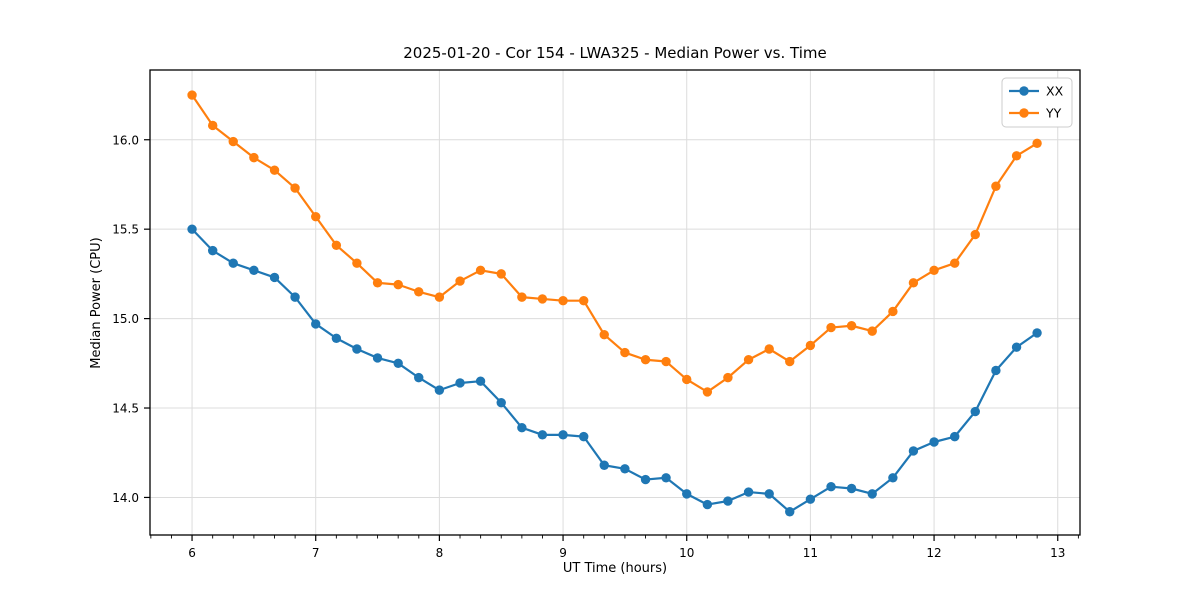 This screenshot has width=1200, height=604. What do you see at coordinates (125, 409) in the screenshot?
I see `y-tick-label: 14.5` at bounding box center [125, 409].